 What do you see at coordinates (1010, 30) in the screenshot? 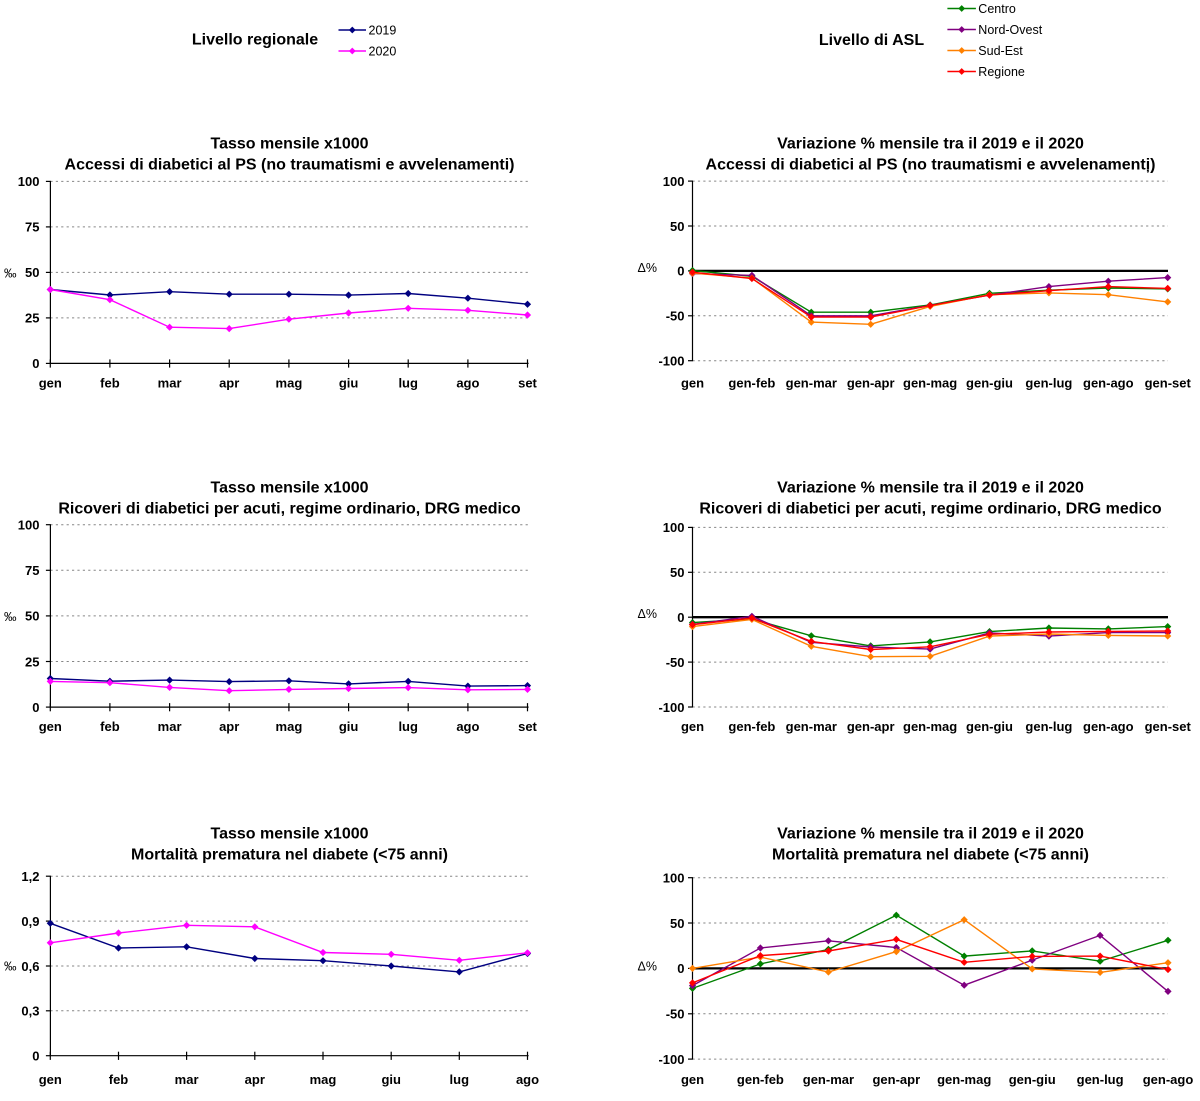
I see `svg-text: Nord-Ovest` at bounding box center [1010, 30].